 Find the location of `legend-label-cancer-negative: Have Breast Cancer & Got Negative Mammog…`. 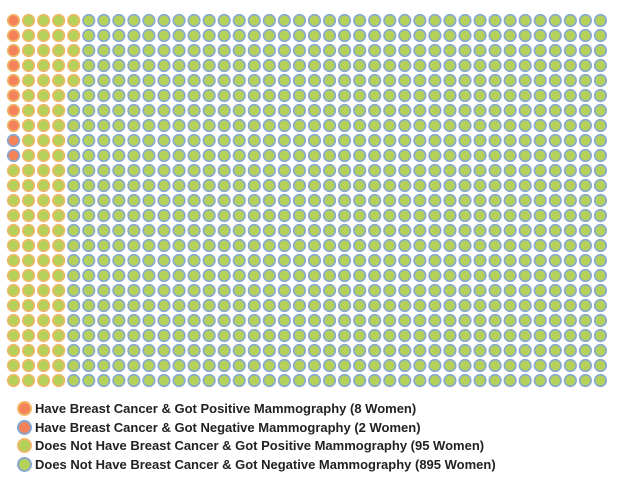

legend-label-cancer-negative: Have Breast Cancer & Got Negative Mammog… is located at coordinates (228, 427).